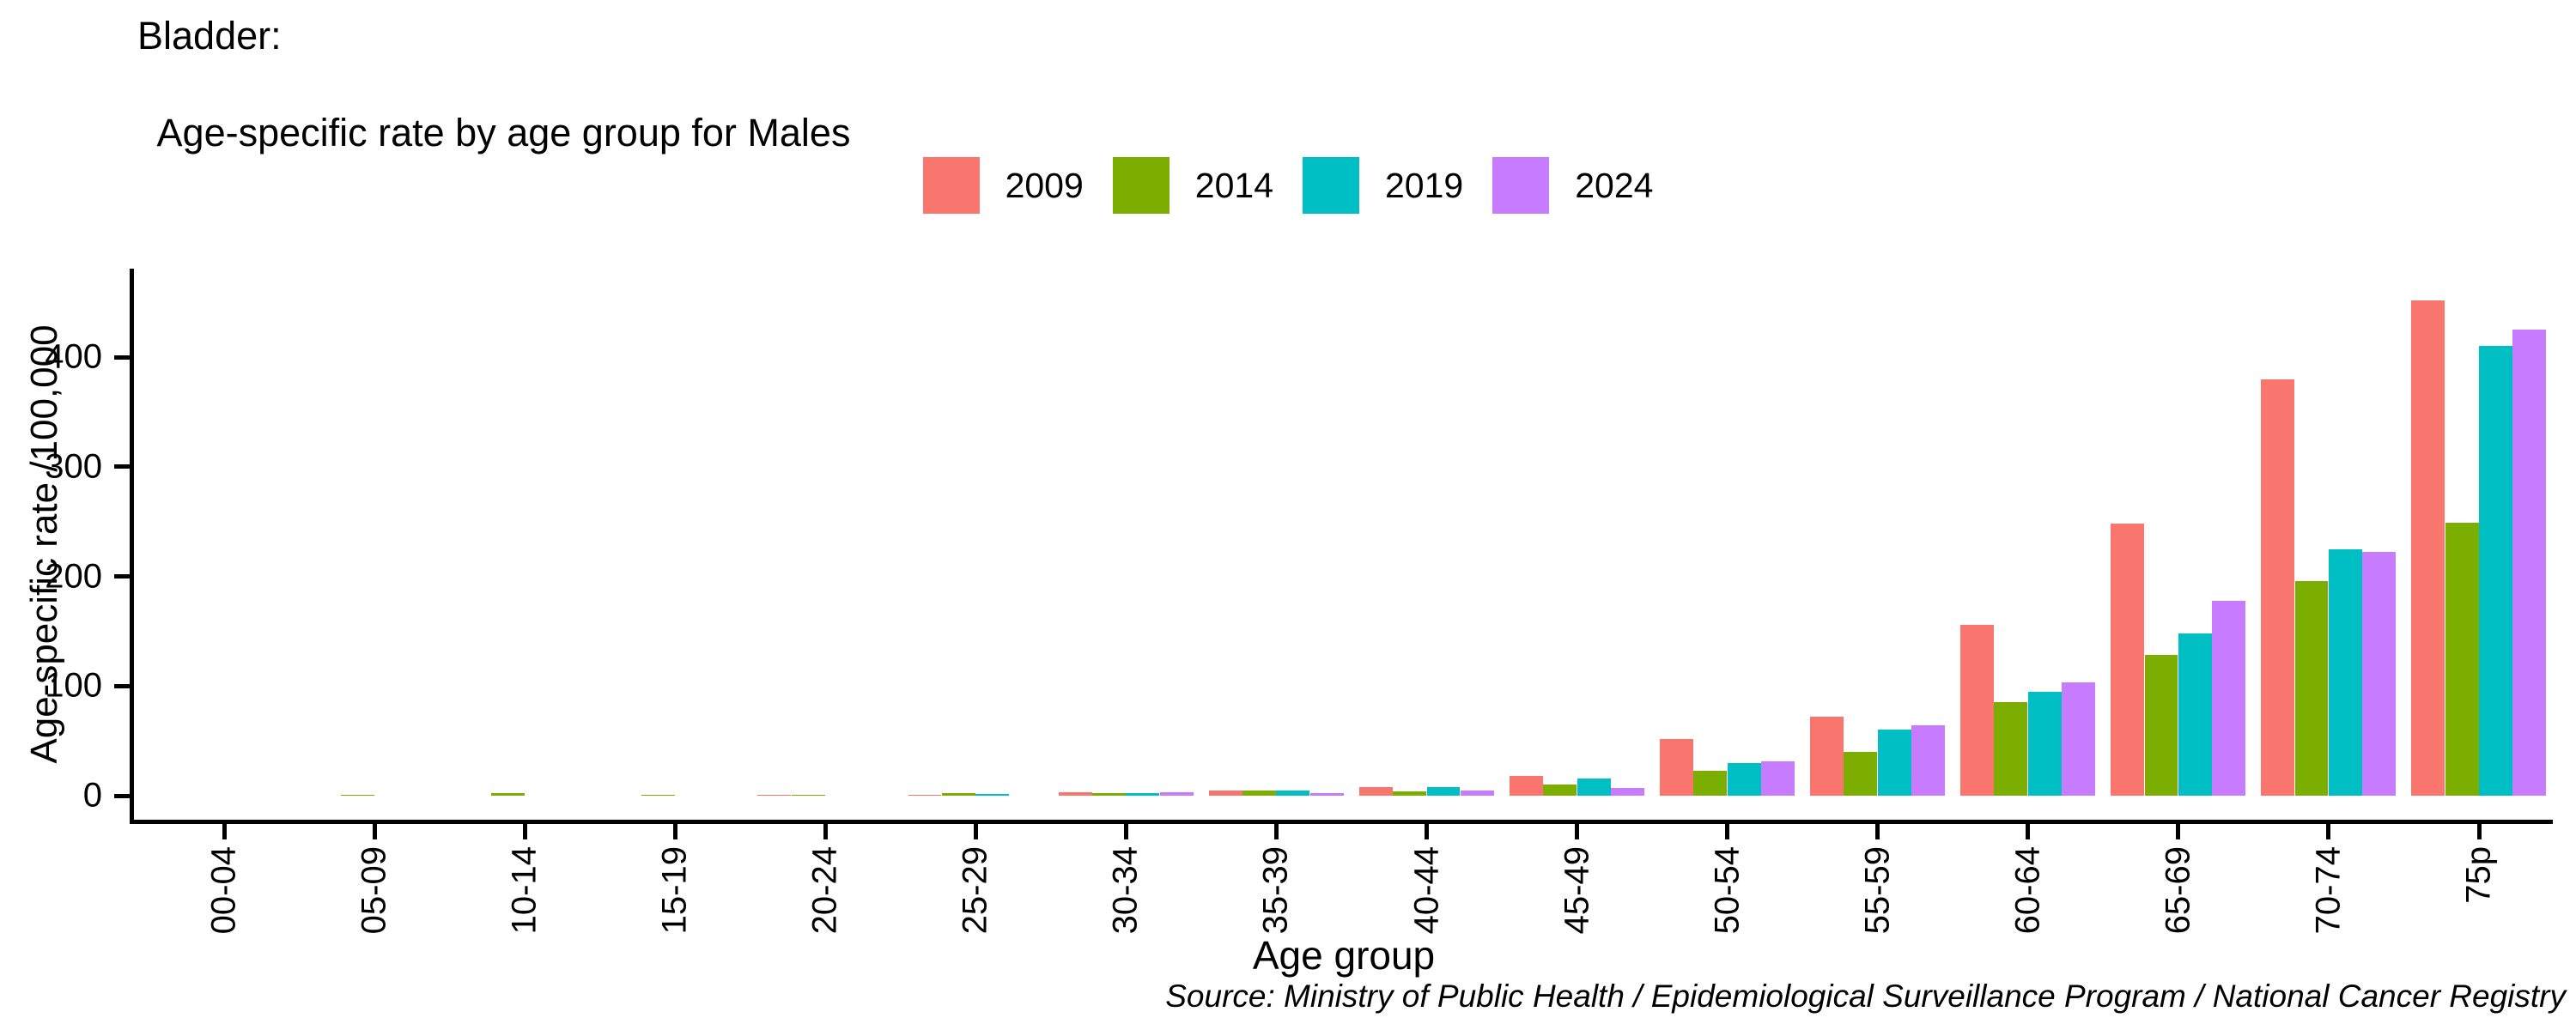 The width and height of the screenshot is (2576, 1030). I want to click on chart-title-line2: Age-specific rate by age group for Males, so click(503, 133).